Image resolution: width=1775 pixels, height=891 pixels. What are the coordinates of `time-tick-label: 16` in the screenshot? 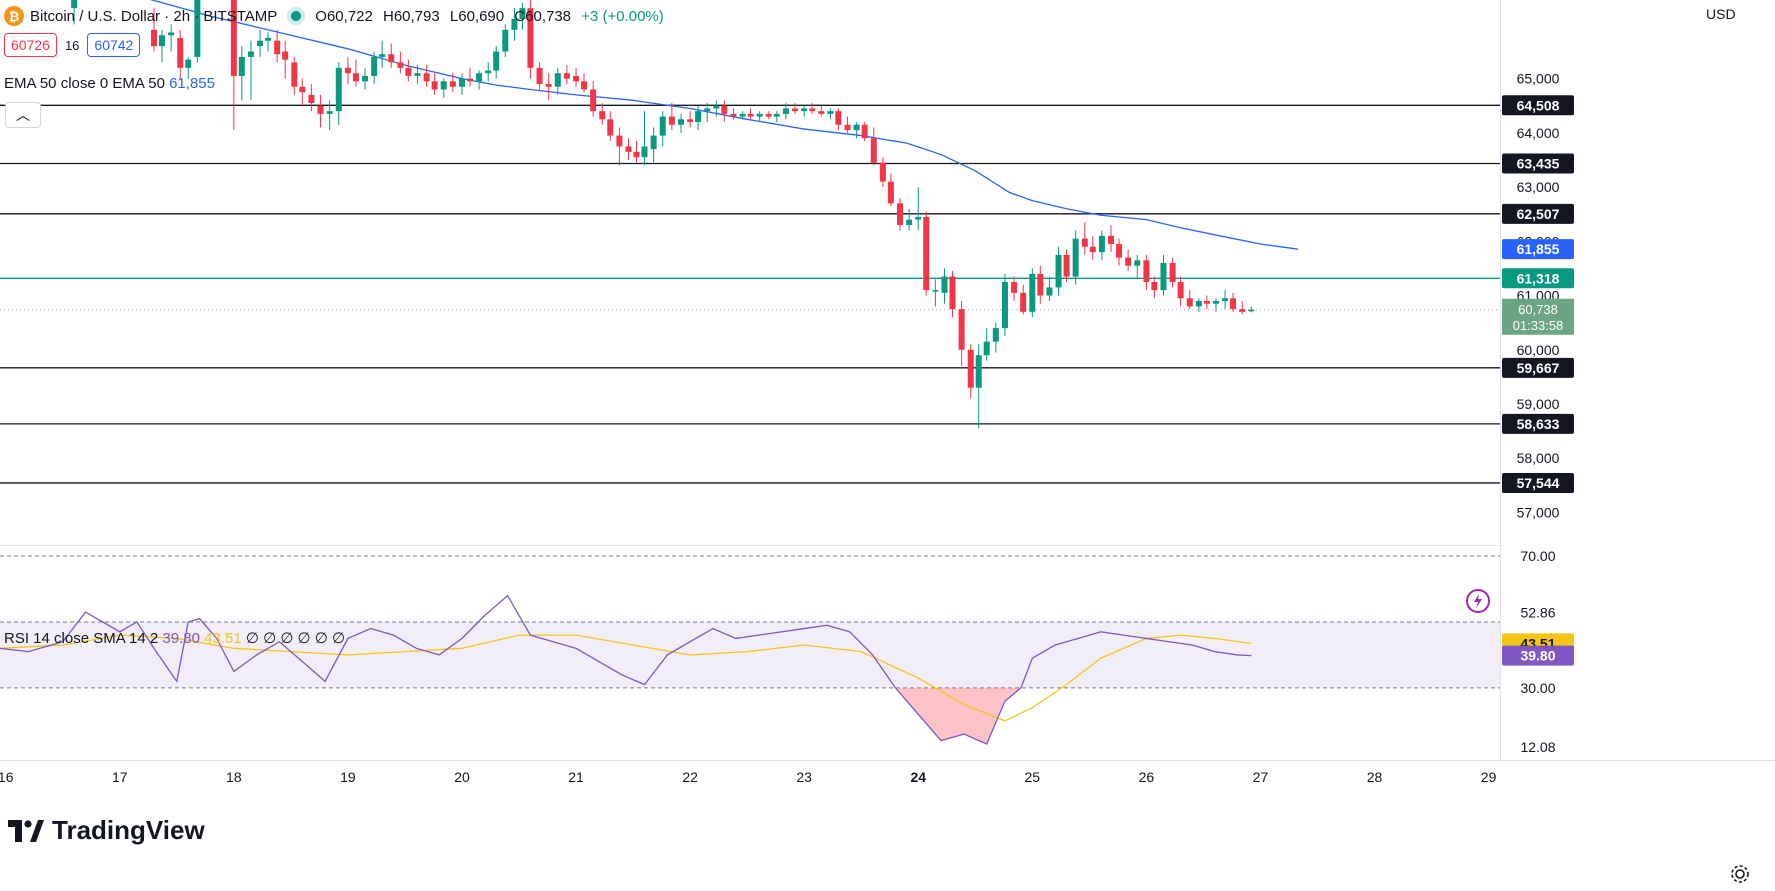 It's located at (7, 777).